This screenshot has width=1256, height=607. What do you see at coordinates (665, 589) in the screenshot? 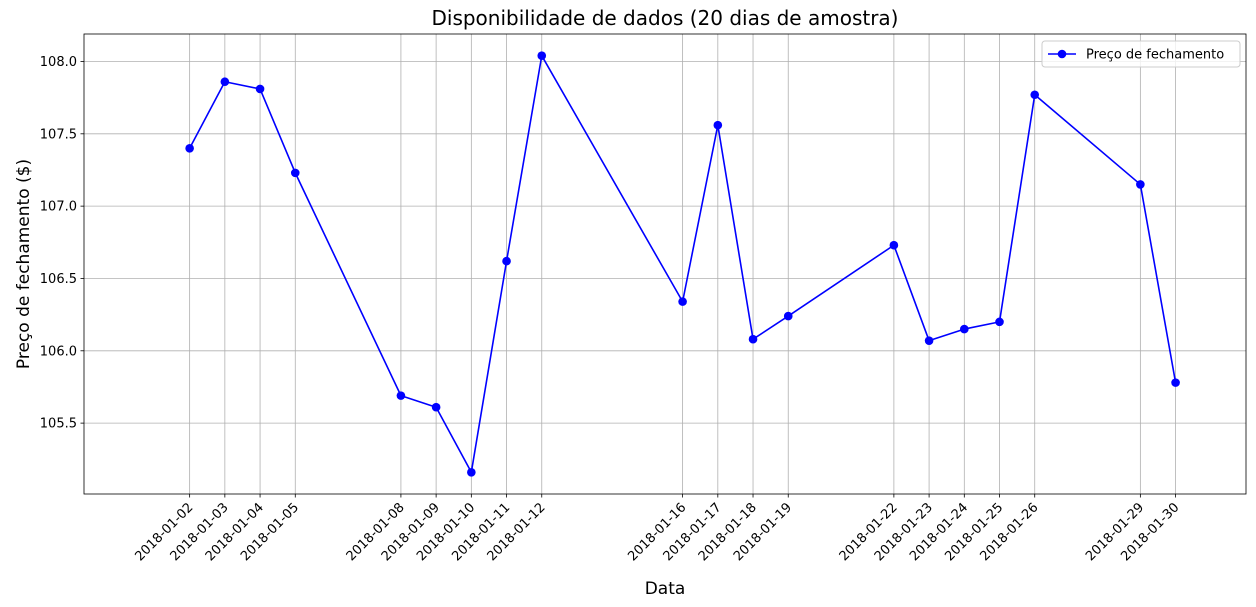
I see `x-axis-label: Data` at bounding box center [665, 589].